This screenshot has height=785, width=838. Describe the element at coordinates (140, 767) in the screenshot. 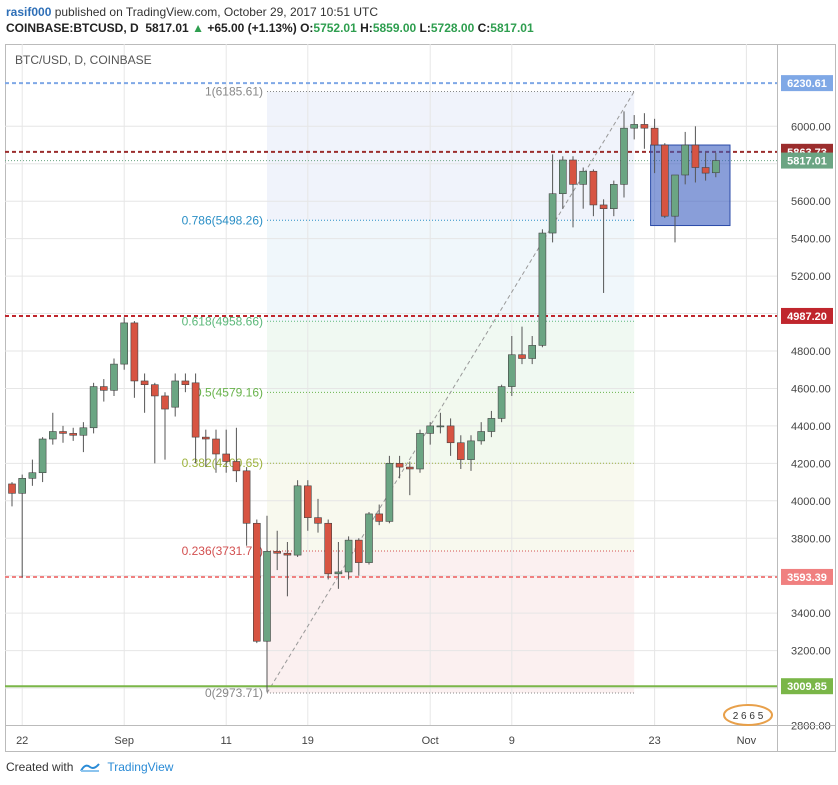

I see `tradingview-link: TradingView` at that location.